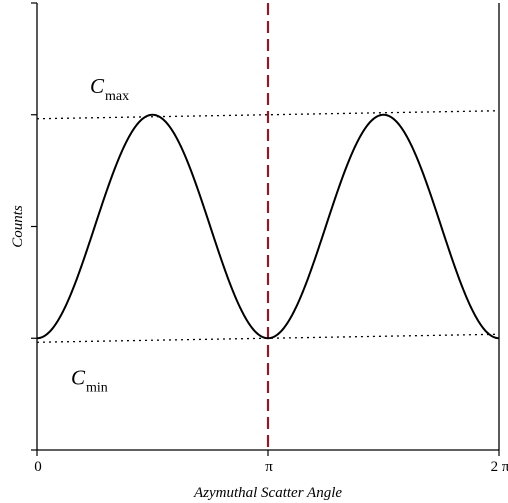  I want to click on c-min-subscript: min, so click(97, 387).